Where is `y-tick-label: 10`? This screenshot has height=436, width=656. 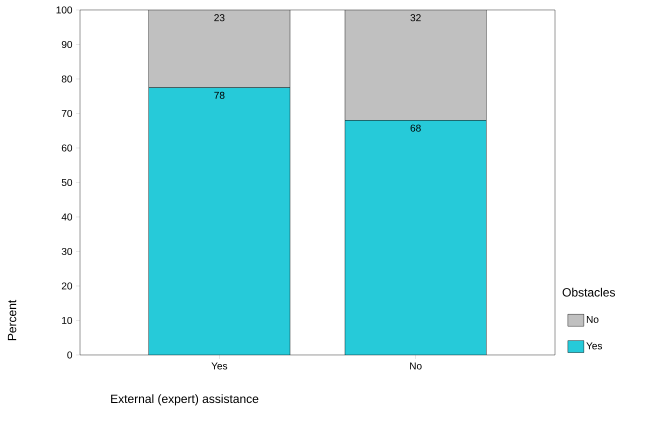 y-tick-label: 10 is located at coordinates (67, 320).